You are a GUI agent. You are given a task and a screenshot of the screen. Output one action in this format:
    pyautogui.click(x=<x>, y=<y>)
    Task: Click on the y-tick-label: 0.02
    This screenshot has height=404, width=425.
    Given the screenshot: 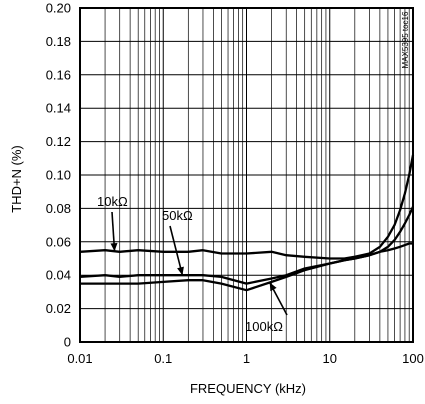 What is the action you would take?
    pyautogui.click(x=58, y=308)
    